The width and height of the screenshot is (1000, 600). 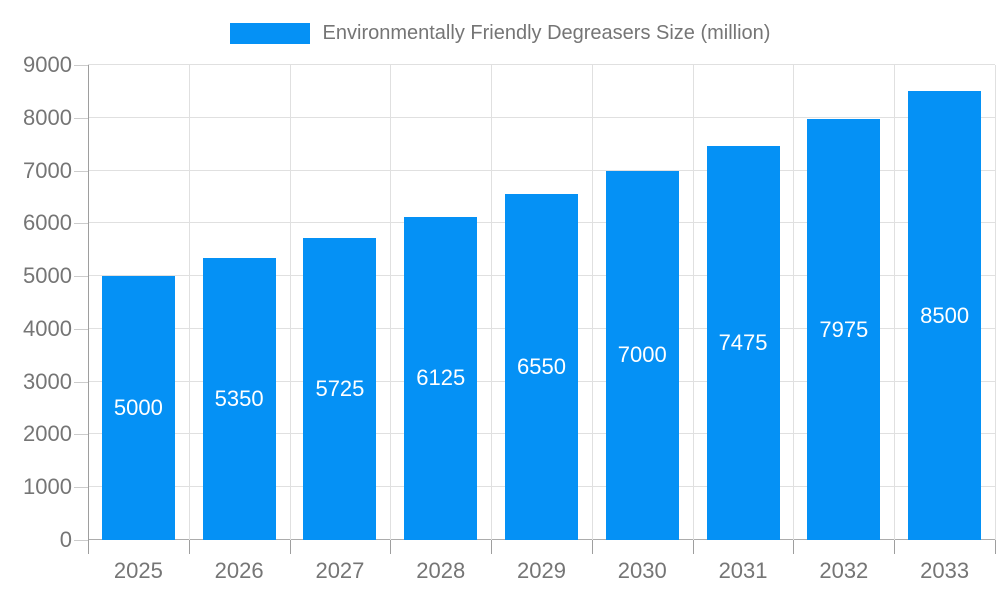 I want to click on bar-value-label: 7475, so click(x=743, y=342).